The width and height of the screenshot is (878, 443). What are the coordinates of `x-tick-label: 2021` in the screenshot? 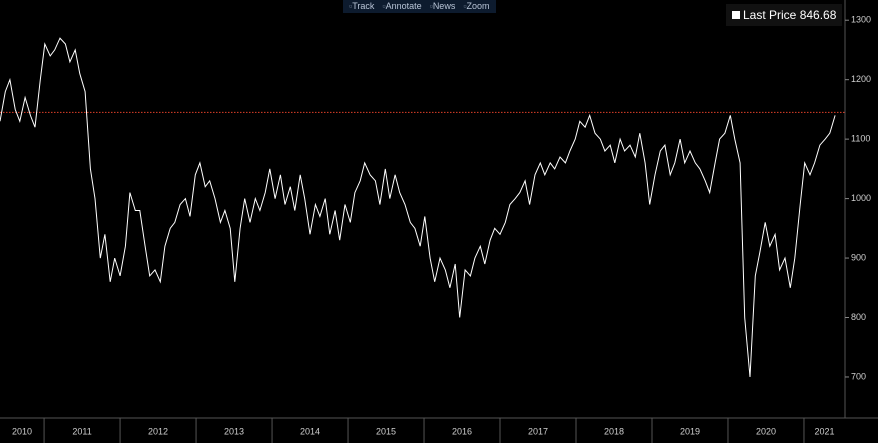 It's located at (824, 431).